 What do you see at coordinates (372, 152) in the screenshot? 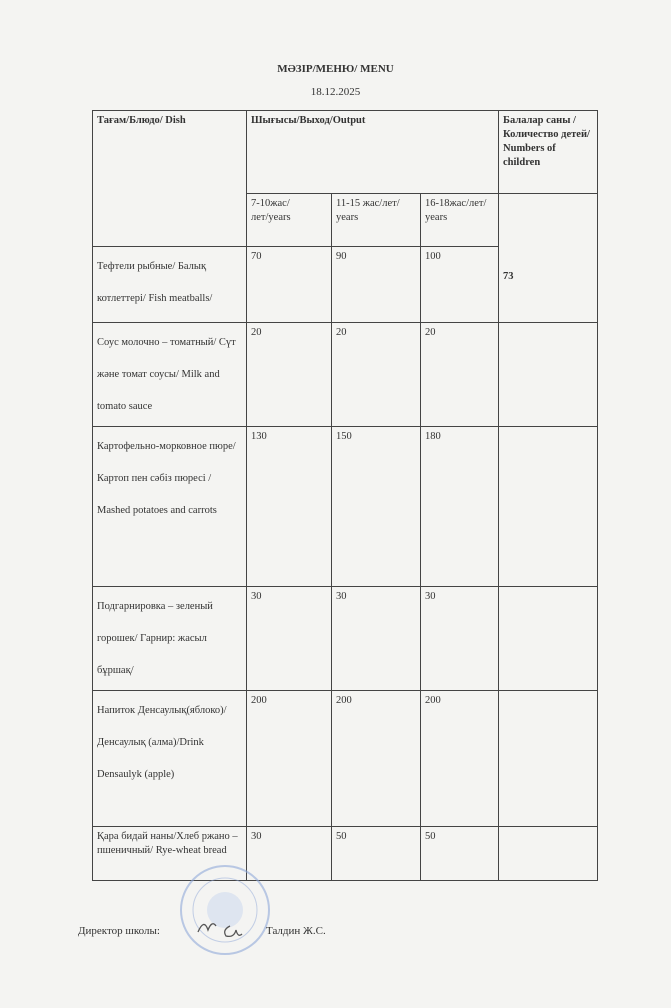
I see `header-output: Шығысы/Выход/Output` at bounding box center [372, 152].